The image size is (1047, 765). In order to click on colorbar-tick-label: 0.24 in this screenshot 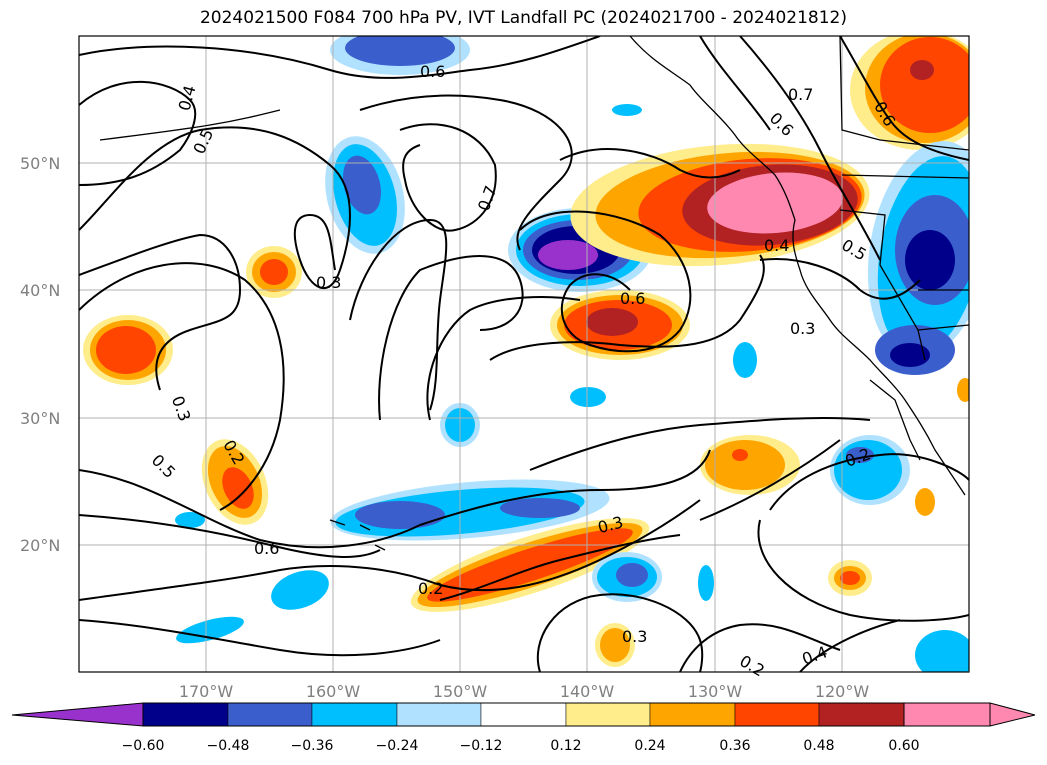, I will do `click(649, 746)`.